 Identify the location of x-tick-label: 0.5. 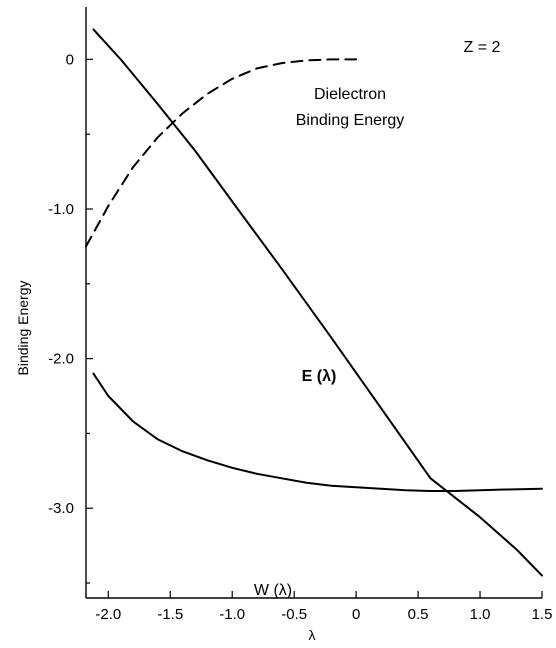
(418, 614).